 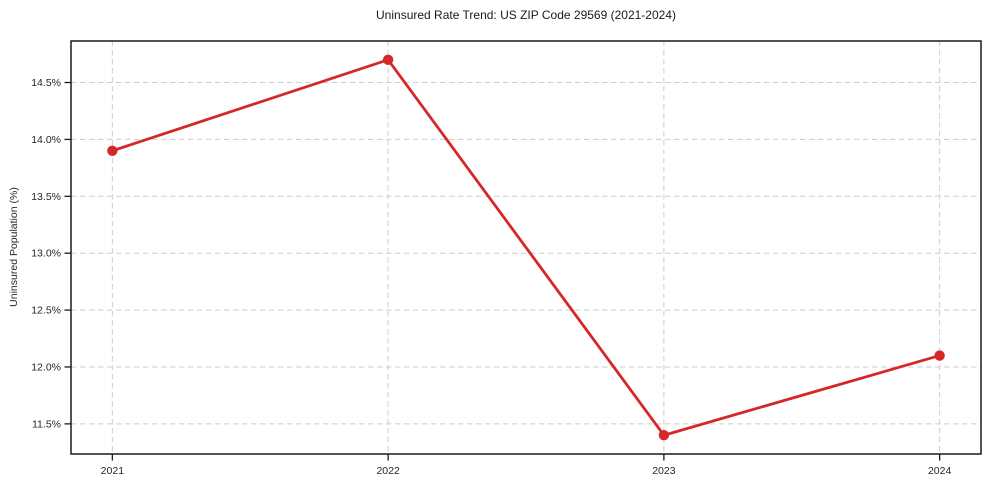 I want to click on y-tick-label: 11.5%, so click(x=46, y=424).